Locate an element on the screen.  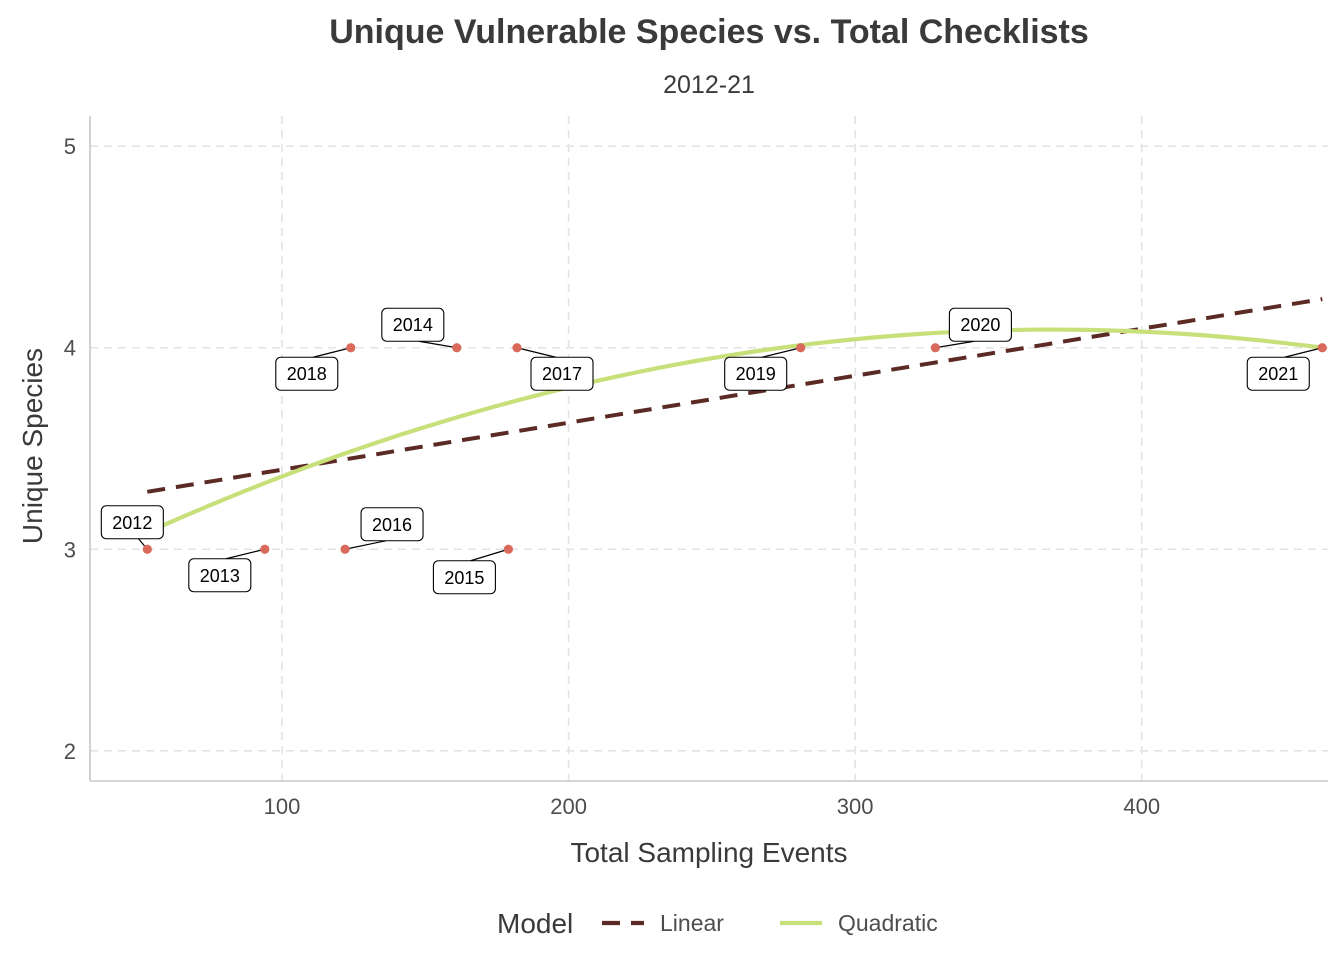
y-axis-ticks: 2 3 4 5 is located at coordinates (70, 449).